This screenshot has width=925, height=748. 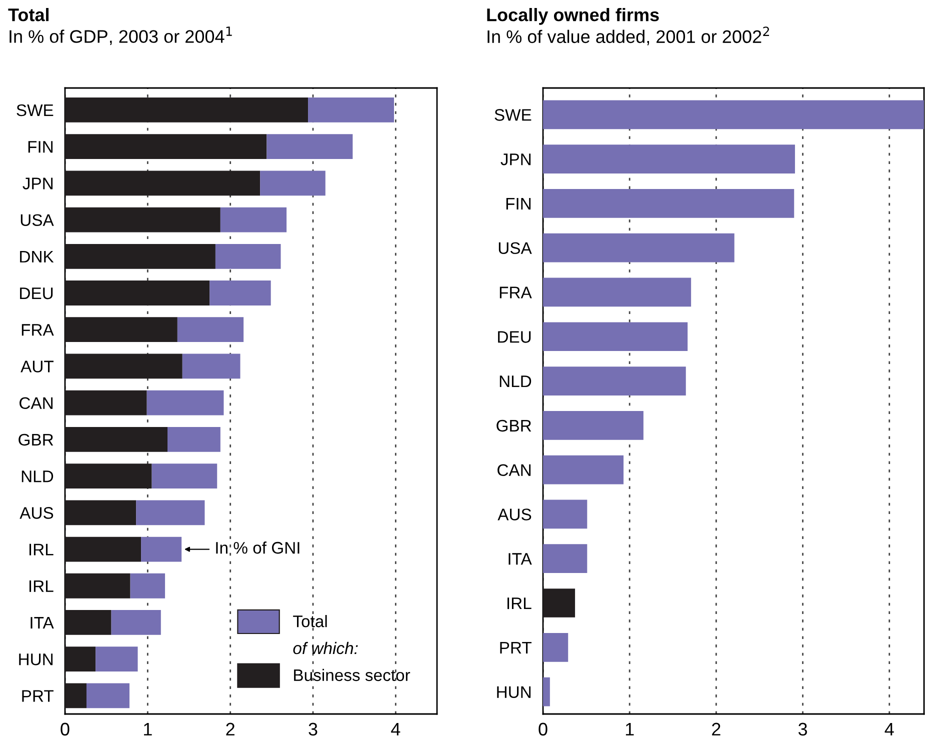 I want to click on legend-label: Total, so click(x=310, y=621).